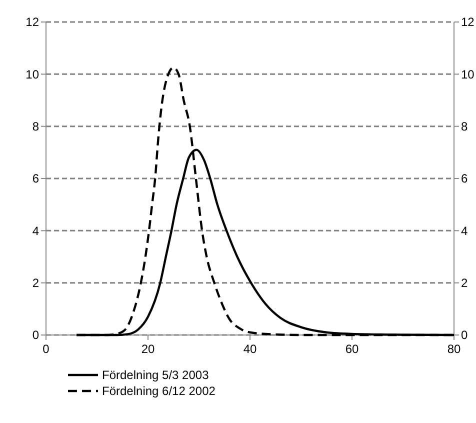 The height and width of the screenshot is (423, 476). Describe the element at coordinates (36, 283) in the screenshot. I see `y-tick-label: 2` at that location.